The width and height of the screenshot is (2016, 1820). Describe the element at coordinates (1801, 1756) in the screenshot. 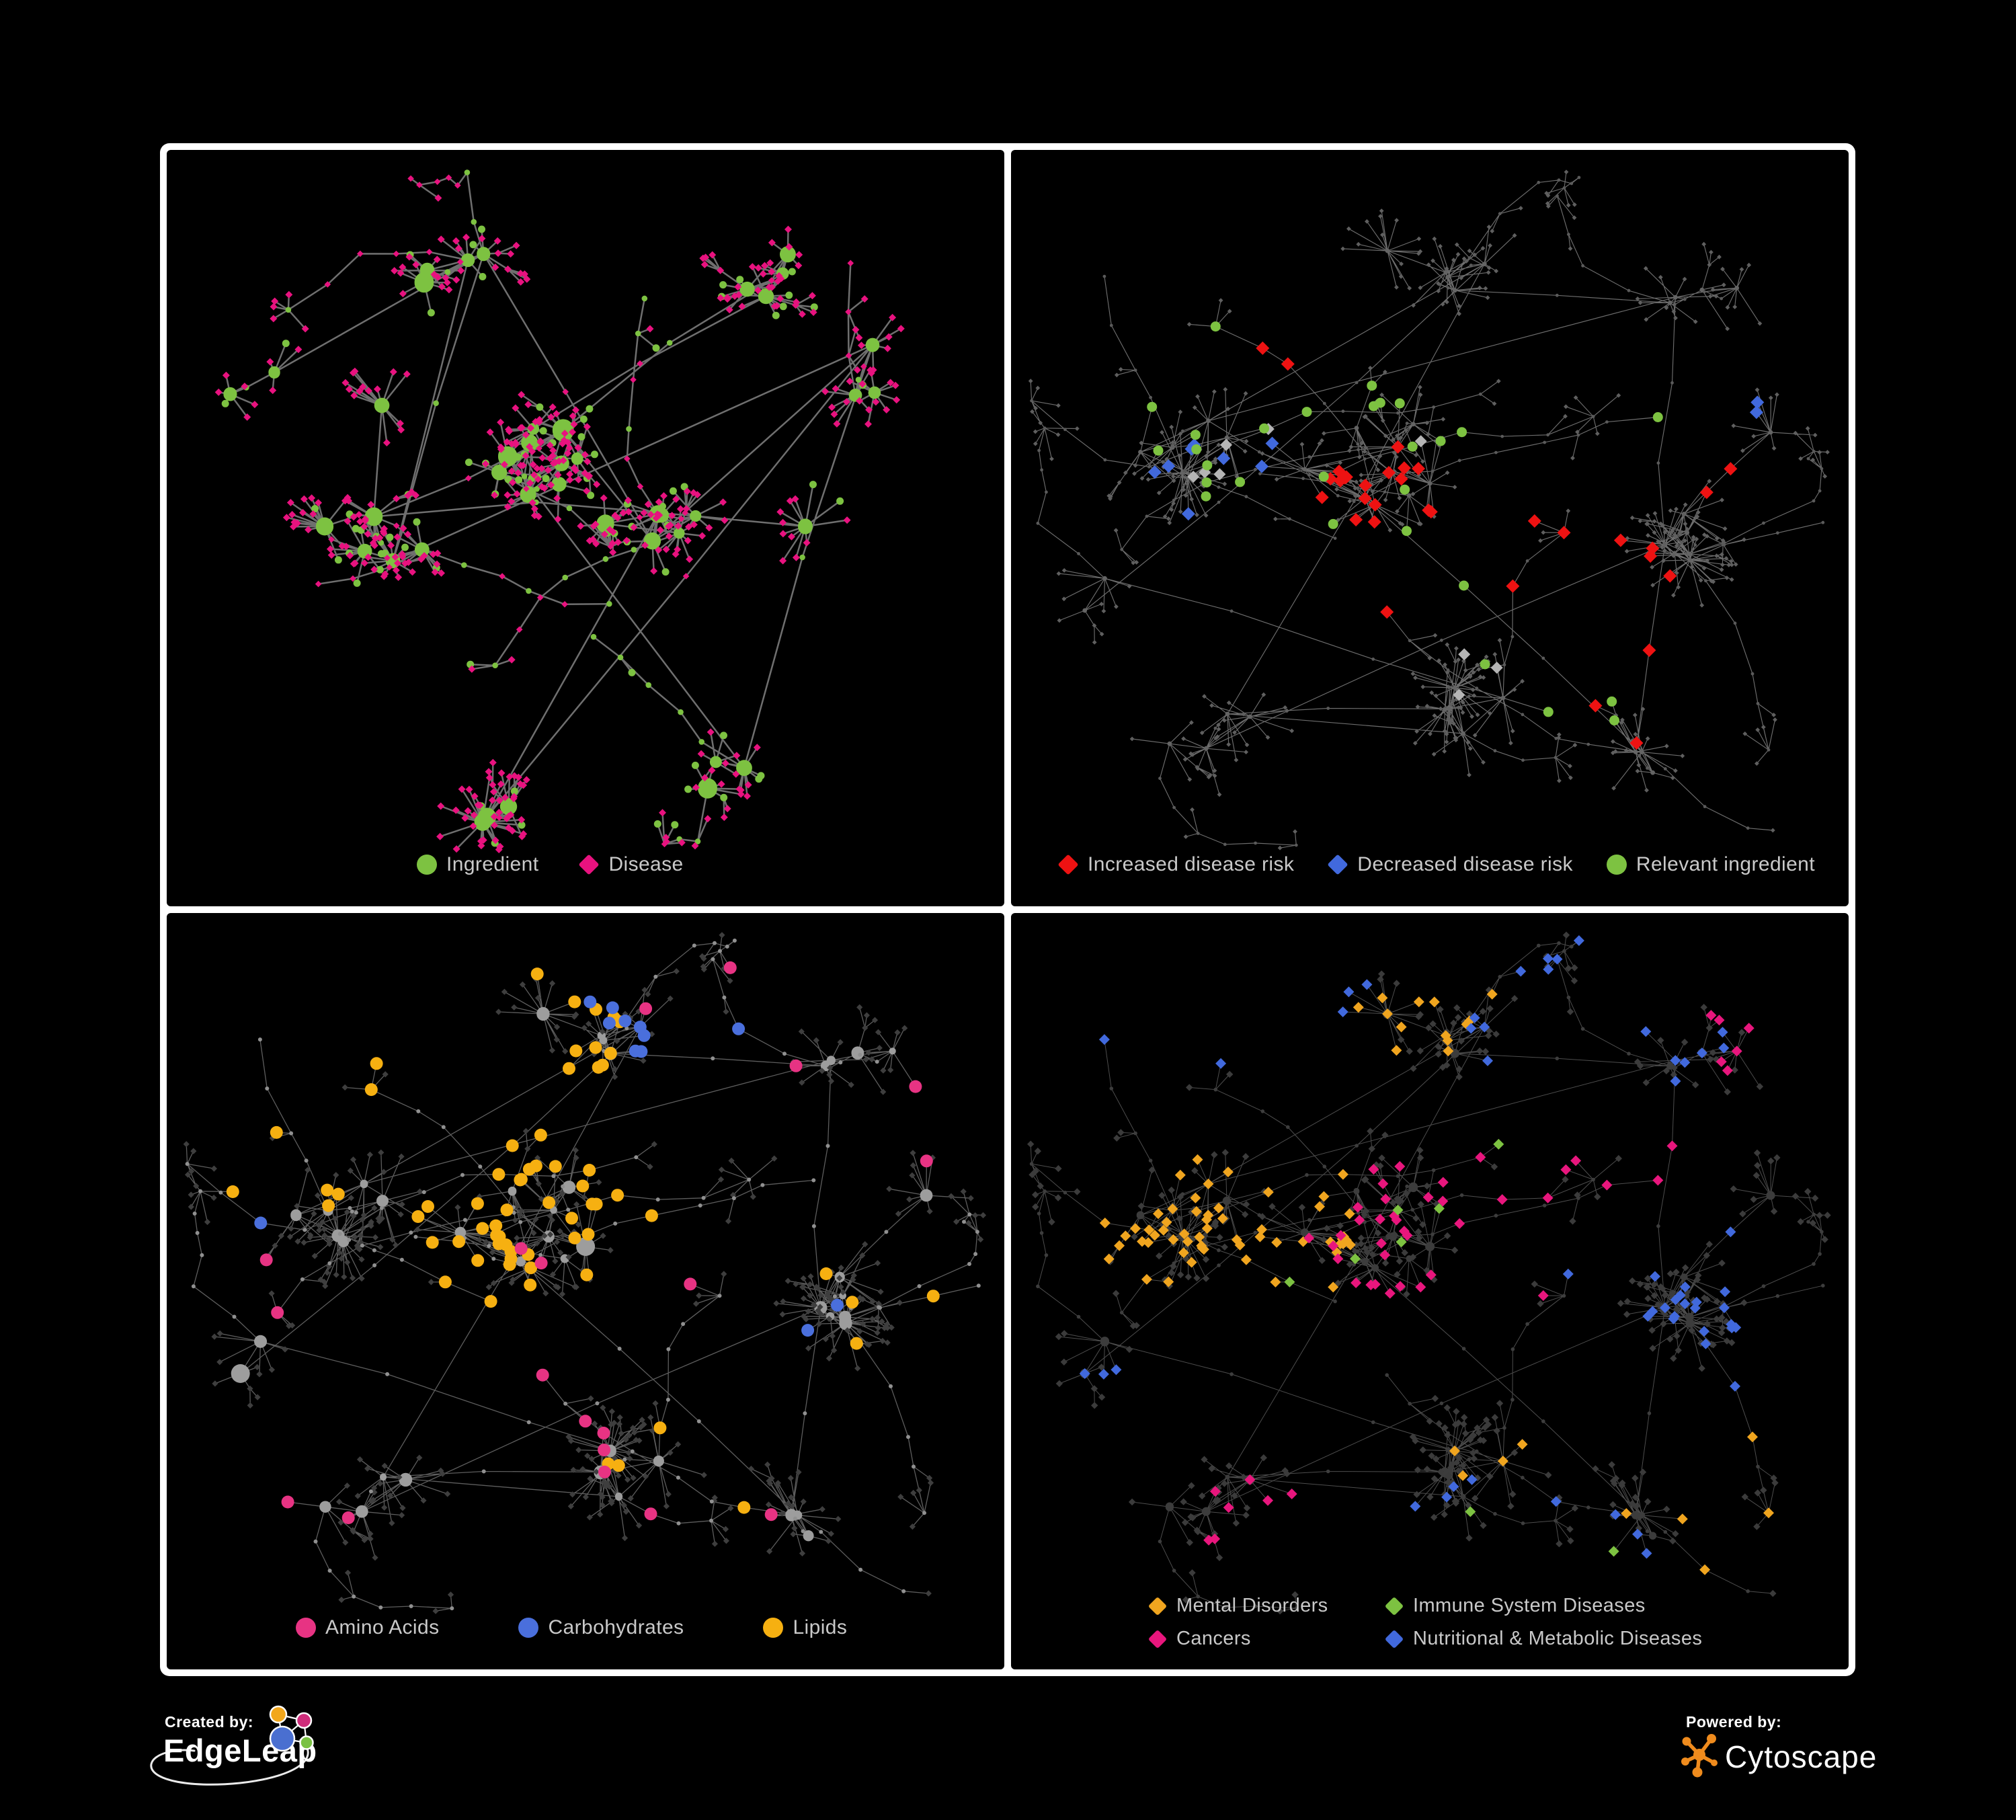

I see `cytoscape-wordmark: Cytoscape` at that location.